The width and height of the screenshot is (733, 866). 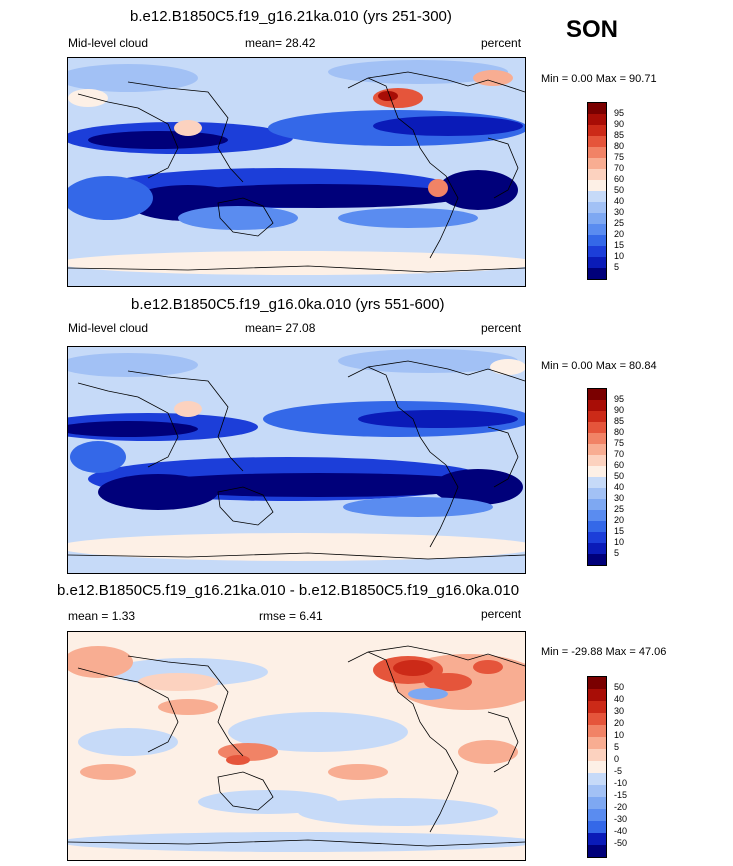 I want to click on cbar-label: 25, so click(x=619, y=223).